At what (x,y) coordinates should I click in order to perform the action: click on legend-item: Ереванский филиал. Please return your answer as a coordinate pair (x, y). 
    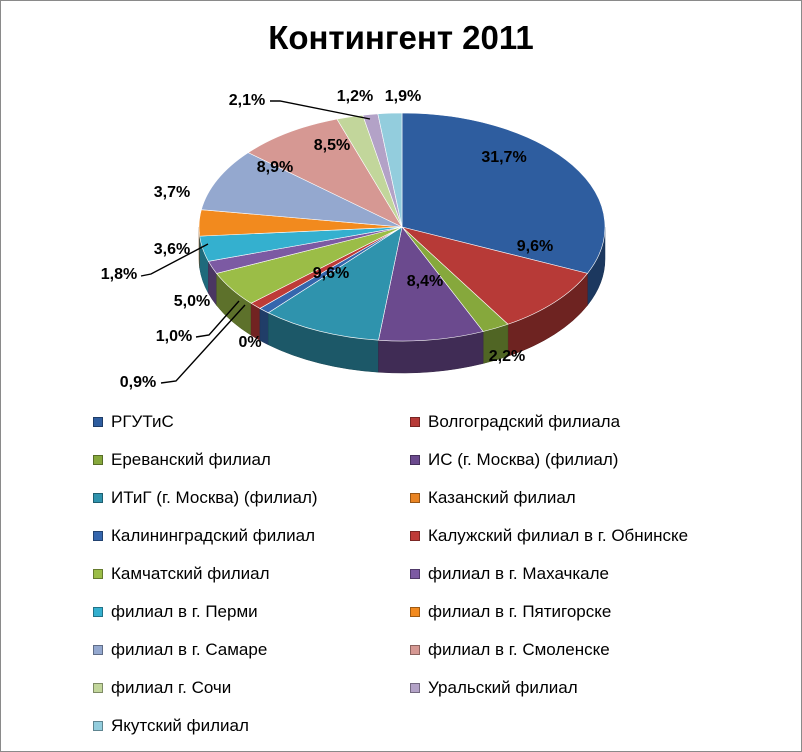
    Looking at the image, I should click on (182, 460).